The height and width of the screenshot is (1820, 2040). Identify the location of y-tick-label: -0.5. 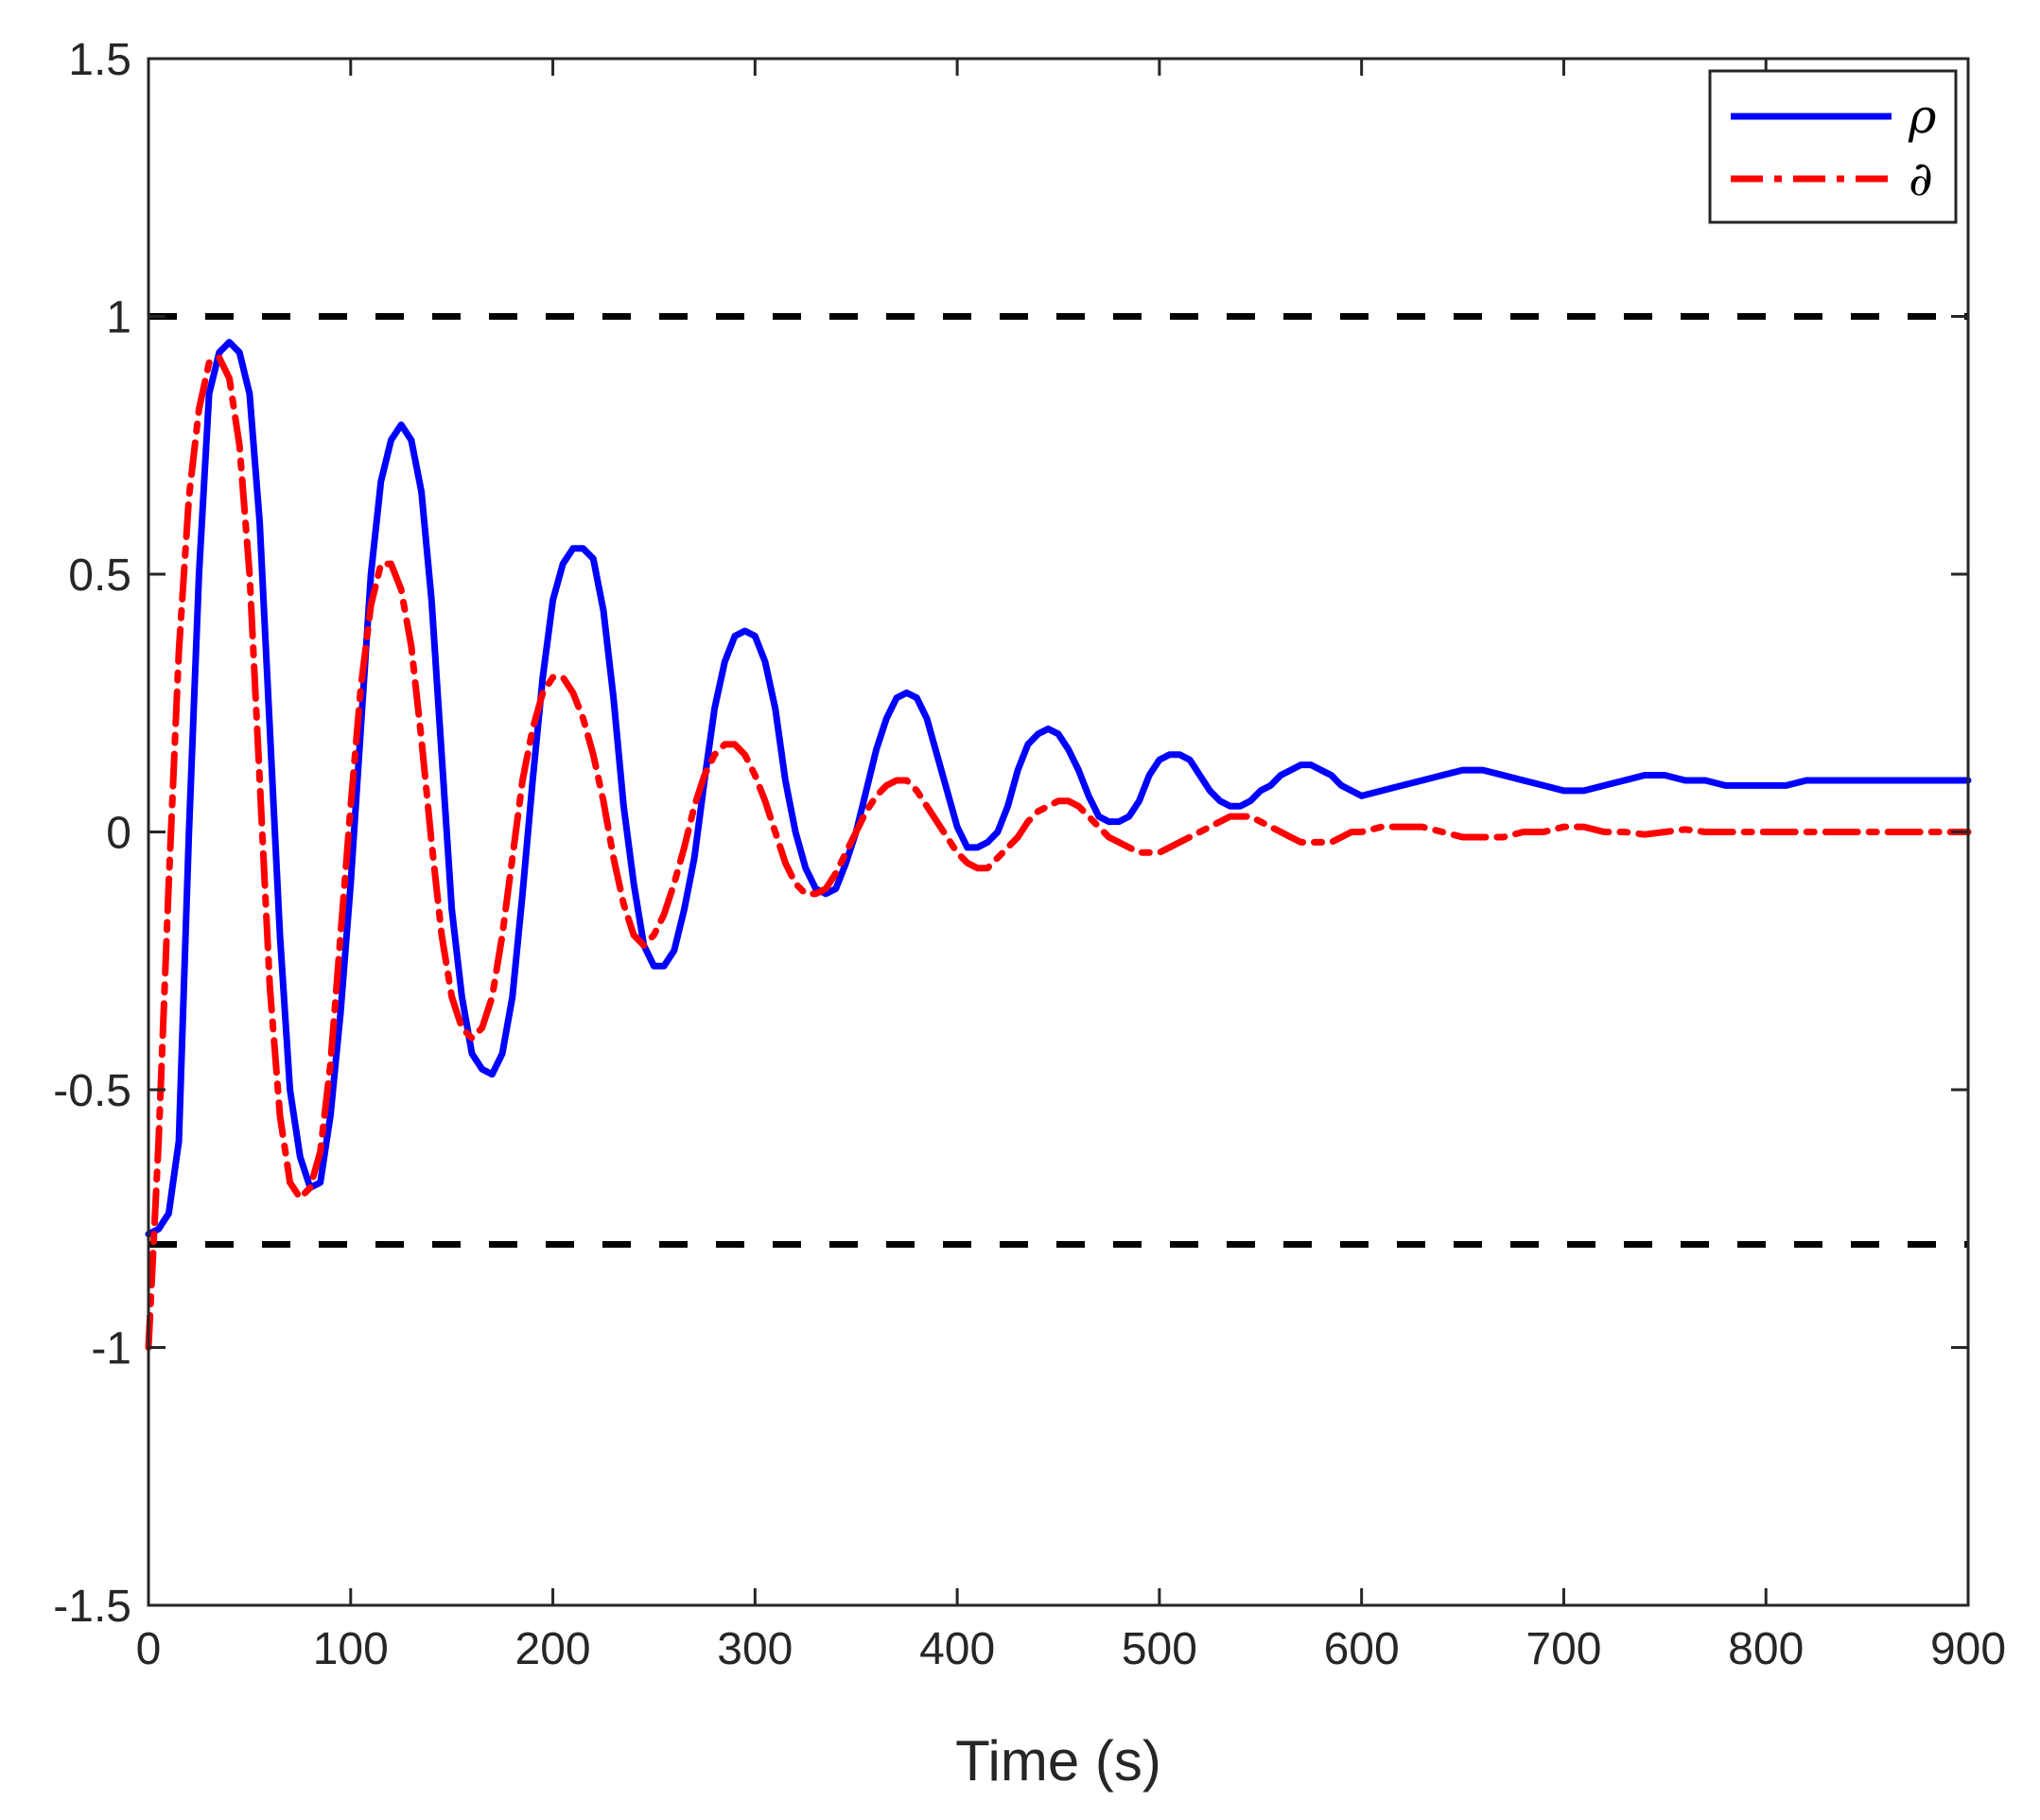
(92, 1091).